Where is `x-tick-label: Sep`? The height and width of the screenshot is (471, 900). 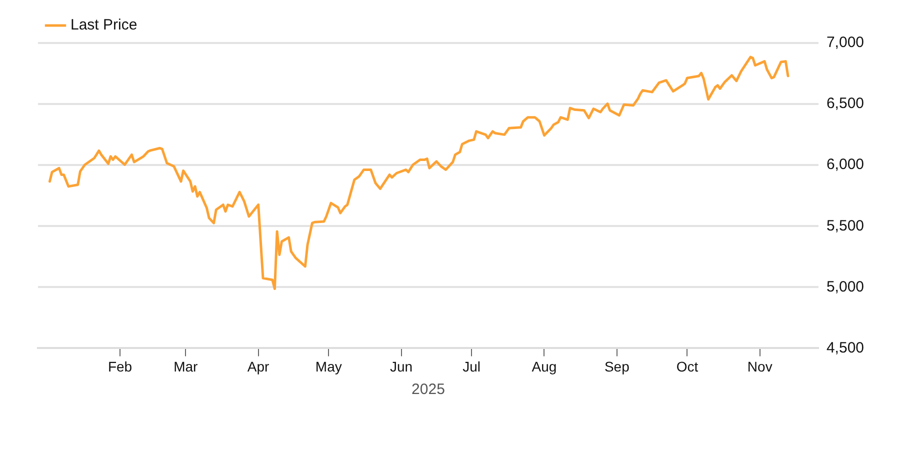
x-tick-label: Sep is located at coordinates (617, 366).